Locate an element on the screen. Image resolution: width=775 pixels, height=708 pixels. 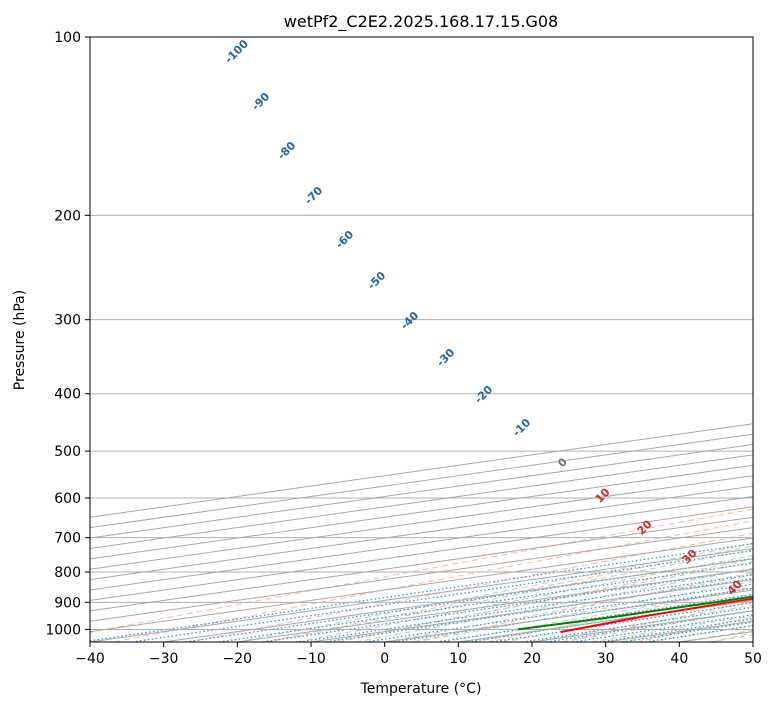
y-tick-label: 700 is located at coordinates (67, 539).